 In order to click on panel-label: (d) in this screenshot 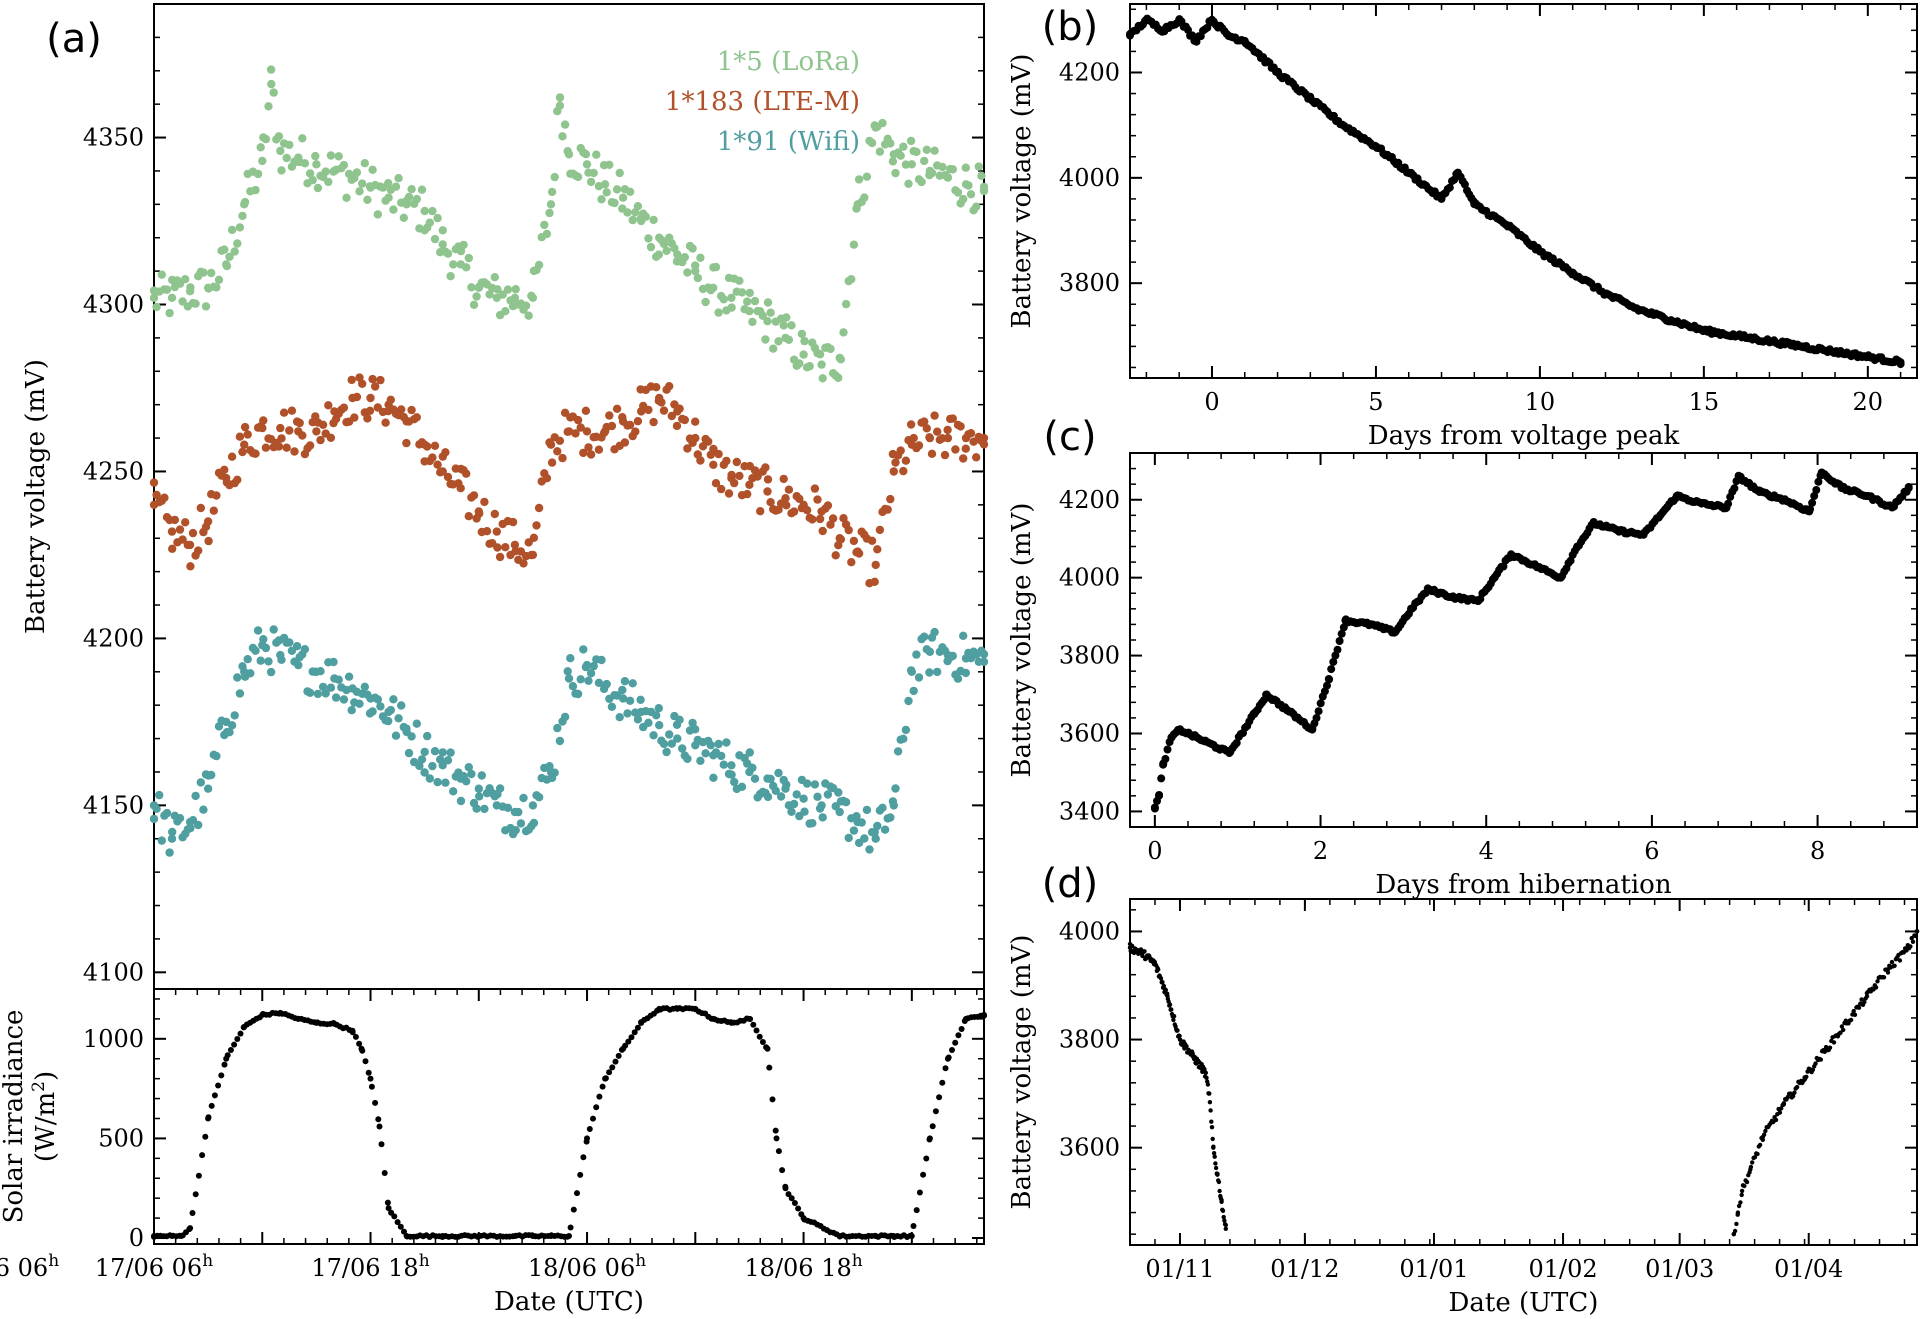, I will do `click(1070, 884)`.